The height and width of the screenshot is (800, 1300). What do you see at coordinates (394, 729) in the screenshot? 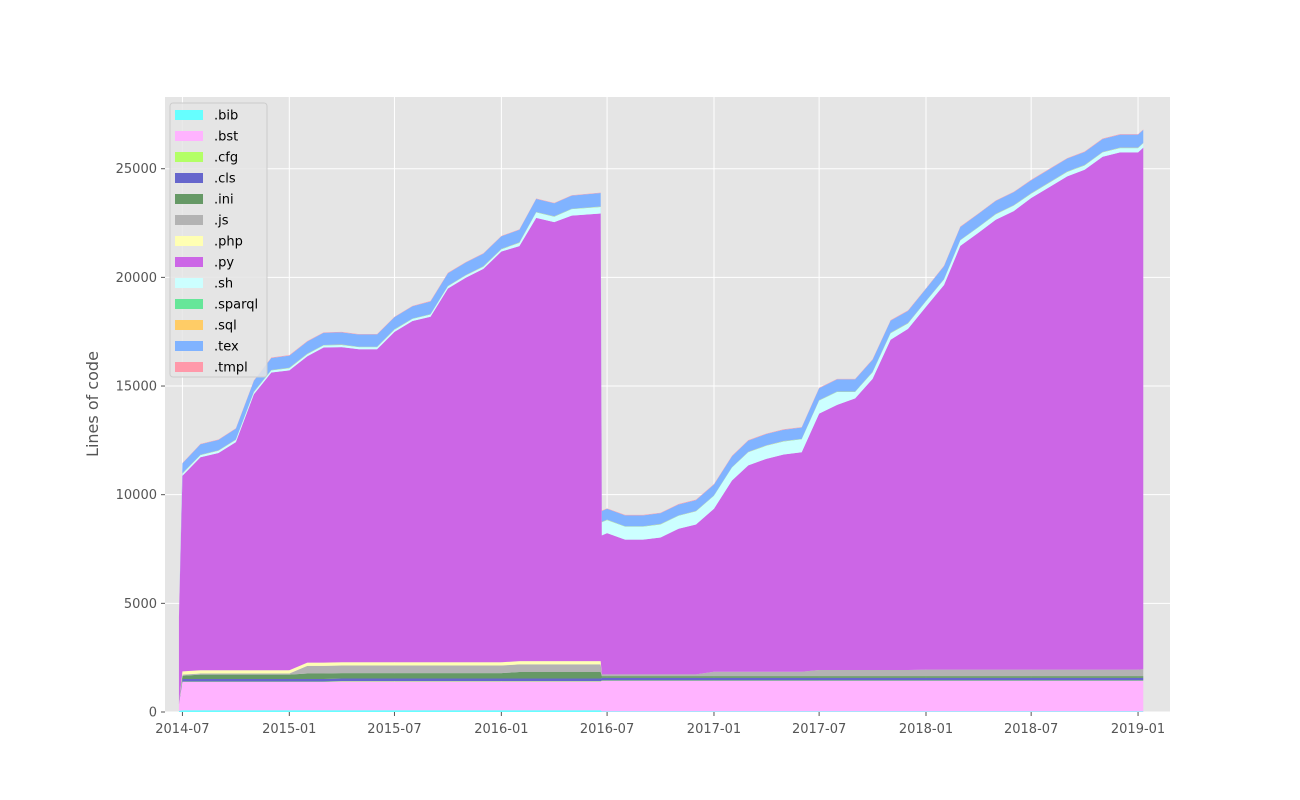
I see `x-tick-label: 2015-07` at bounding box center [394, 729].